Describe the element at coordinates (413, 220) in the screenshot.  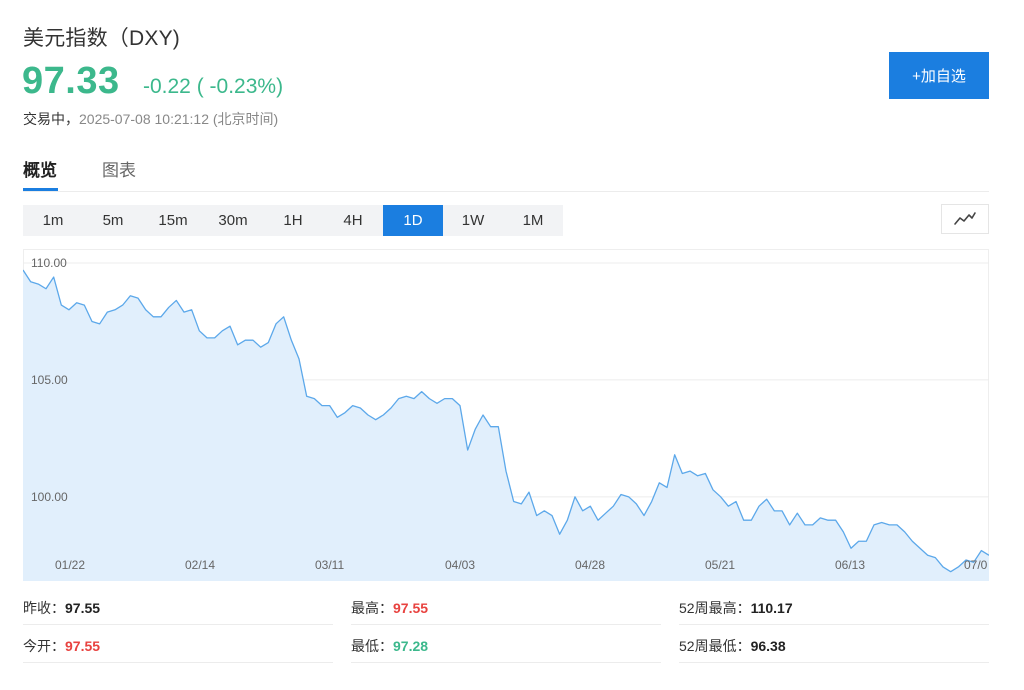
I see `period-1d: 1D` at that location.